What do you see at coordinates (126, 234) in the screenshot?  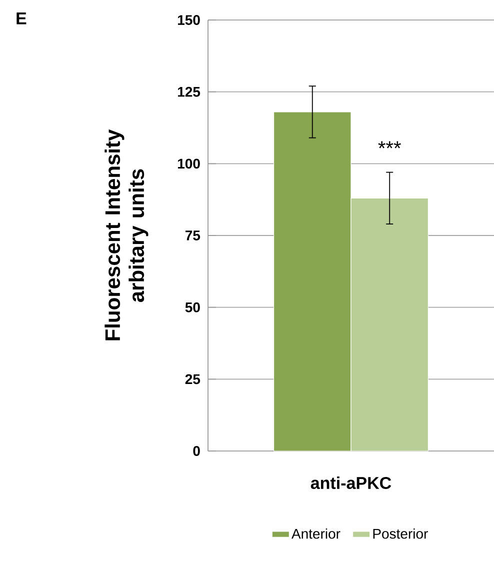 I see `y-axis-title: Fluorescent Intensity arbitary units` at bounding box center [126, 234].